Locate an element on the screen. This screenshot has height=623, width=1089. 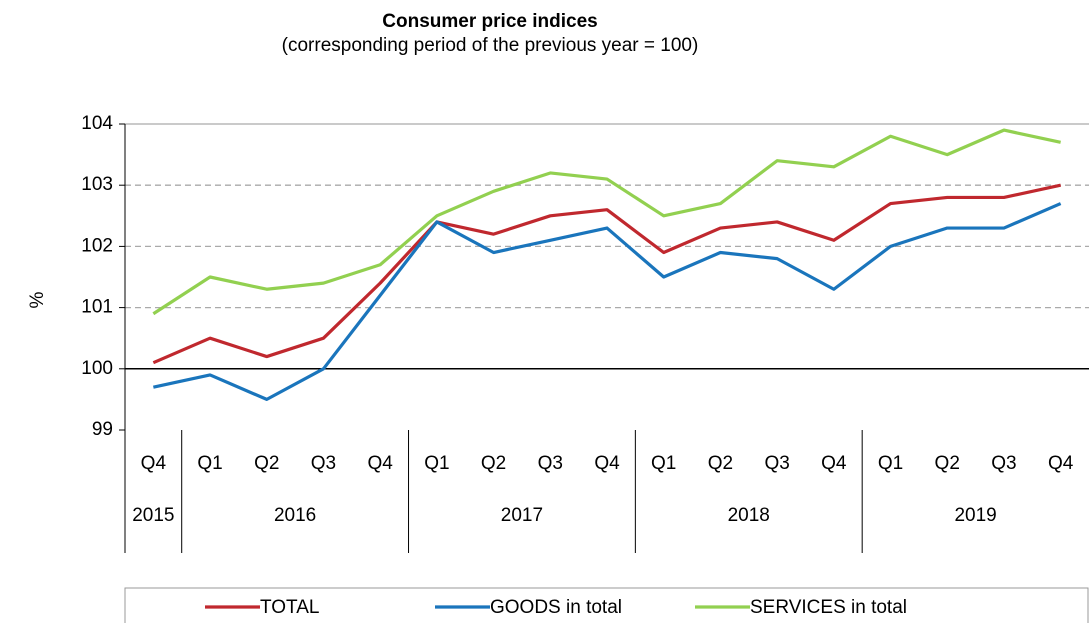
y-tick-label: 103 is located at coordinates (97, 184).